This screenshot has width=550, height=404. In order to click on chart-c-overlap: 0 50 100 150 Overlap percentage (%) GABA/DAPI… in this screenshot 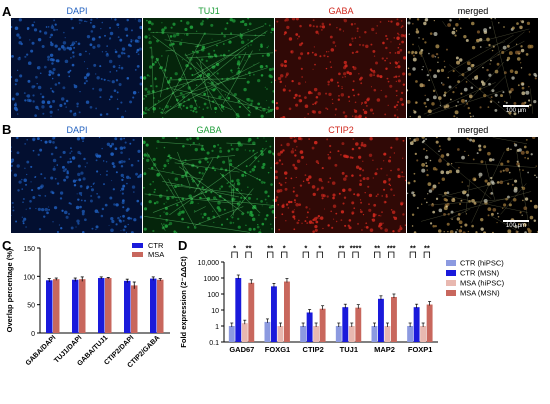, I will do `click(87, 305)`.